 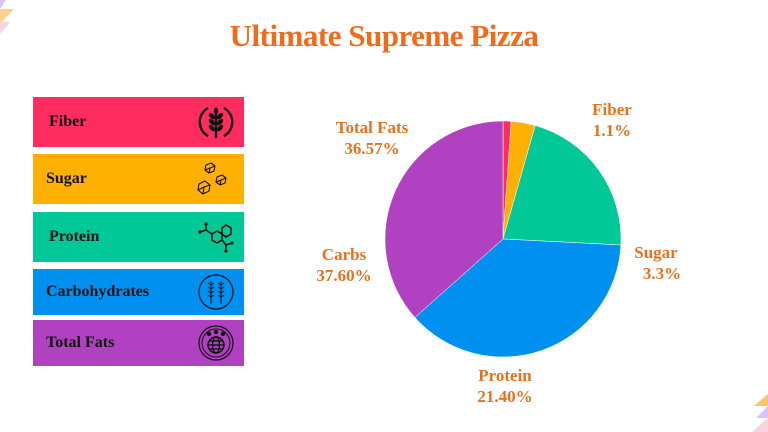 What do you see at coordinates (505, 386) in the screenshot?
I see `pie-label-protein: Protein 21.40%` at bounding box center [505, 386].